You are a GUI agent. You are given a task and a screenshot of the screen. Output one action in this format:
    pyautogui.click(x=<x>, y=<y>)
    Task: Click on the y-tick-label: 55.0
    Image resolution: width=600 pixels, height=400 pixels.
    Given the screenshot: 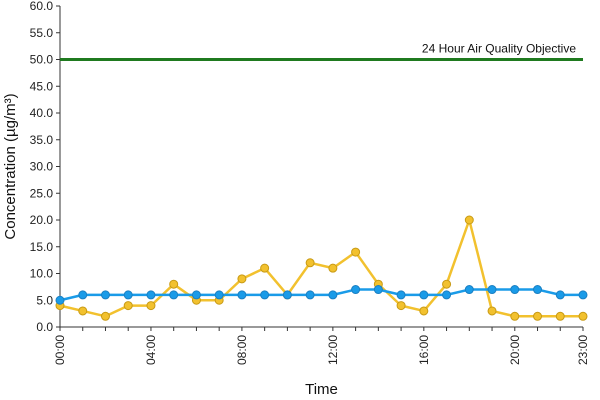 What is the action you would take?
    pyautogui.click(x=42, y=33)
    